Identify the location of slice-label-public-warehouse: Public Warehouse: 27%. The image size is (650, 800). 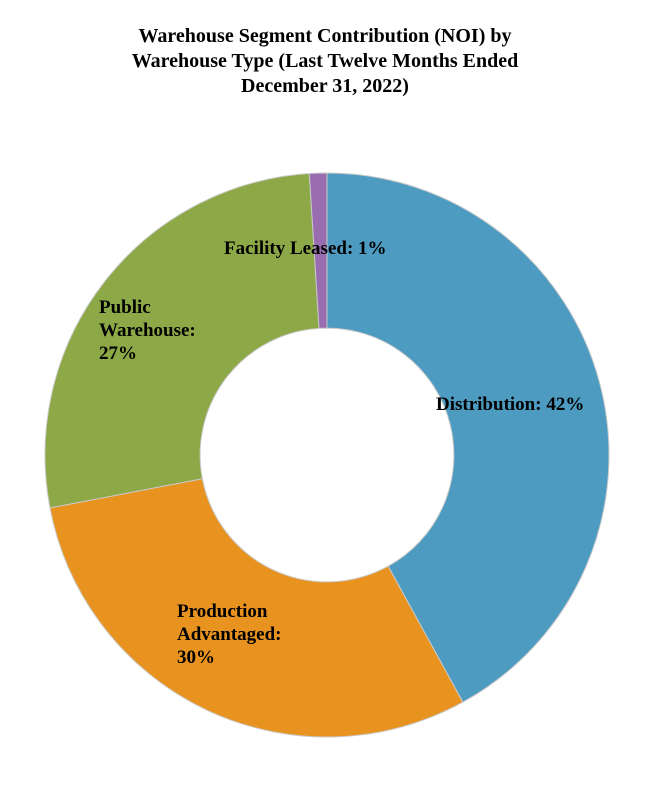
(147, 330).